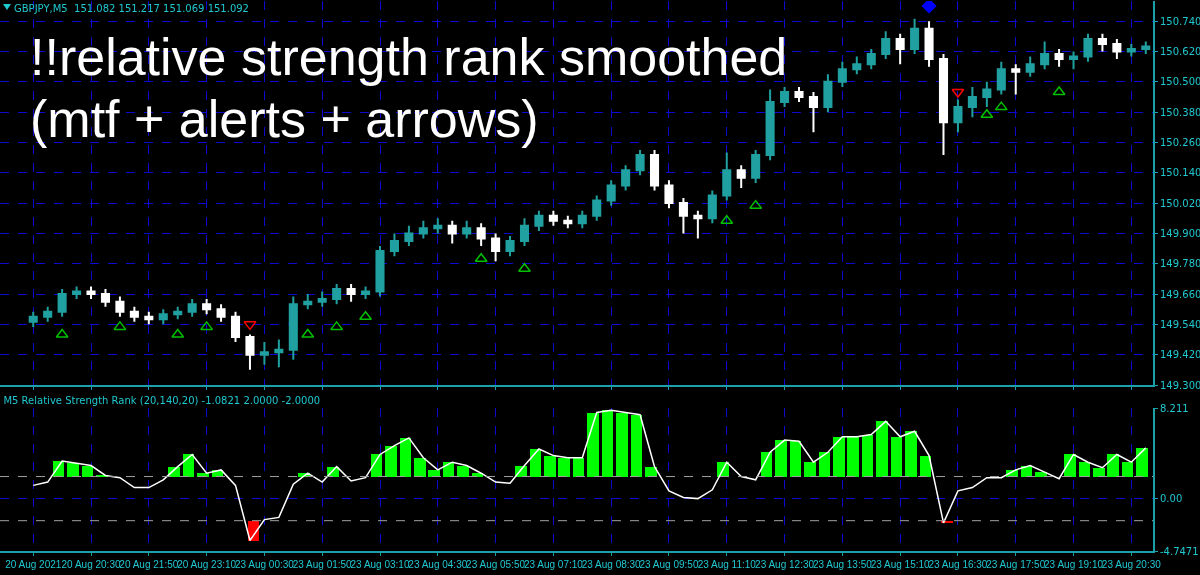 The width and height of the screenshot is (1200, 575). Describe the element at coordinates (958, 564) in the screenshot. I see `x-tick-label: 23 Aug 16:30` at that location.